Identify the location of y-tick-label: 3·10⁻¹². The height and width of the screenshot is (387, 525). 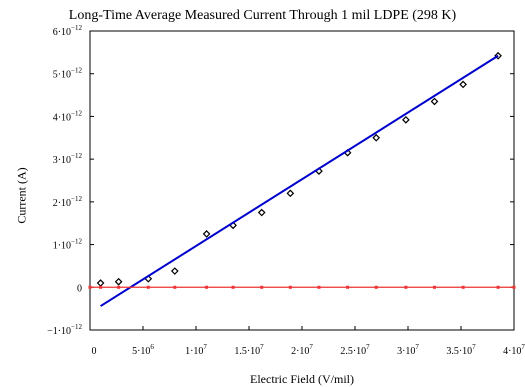
(68, 159).